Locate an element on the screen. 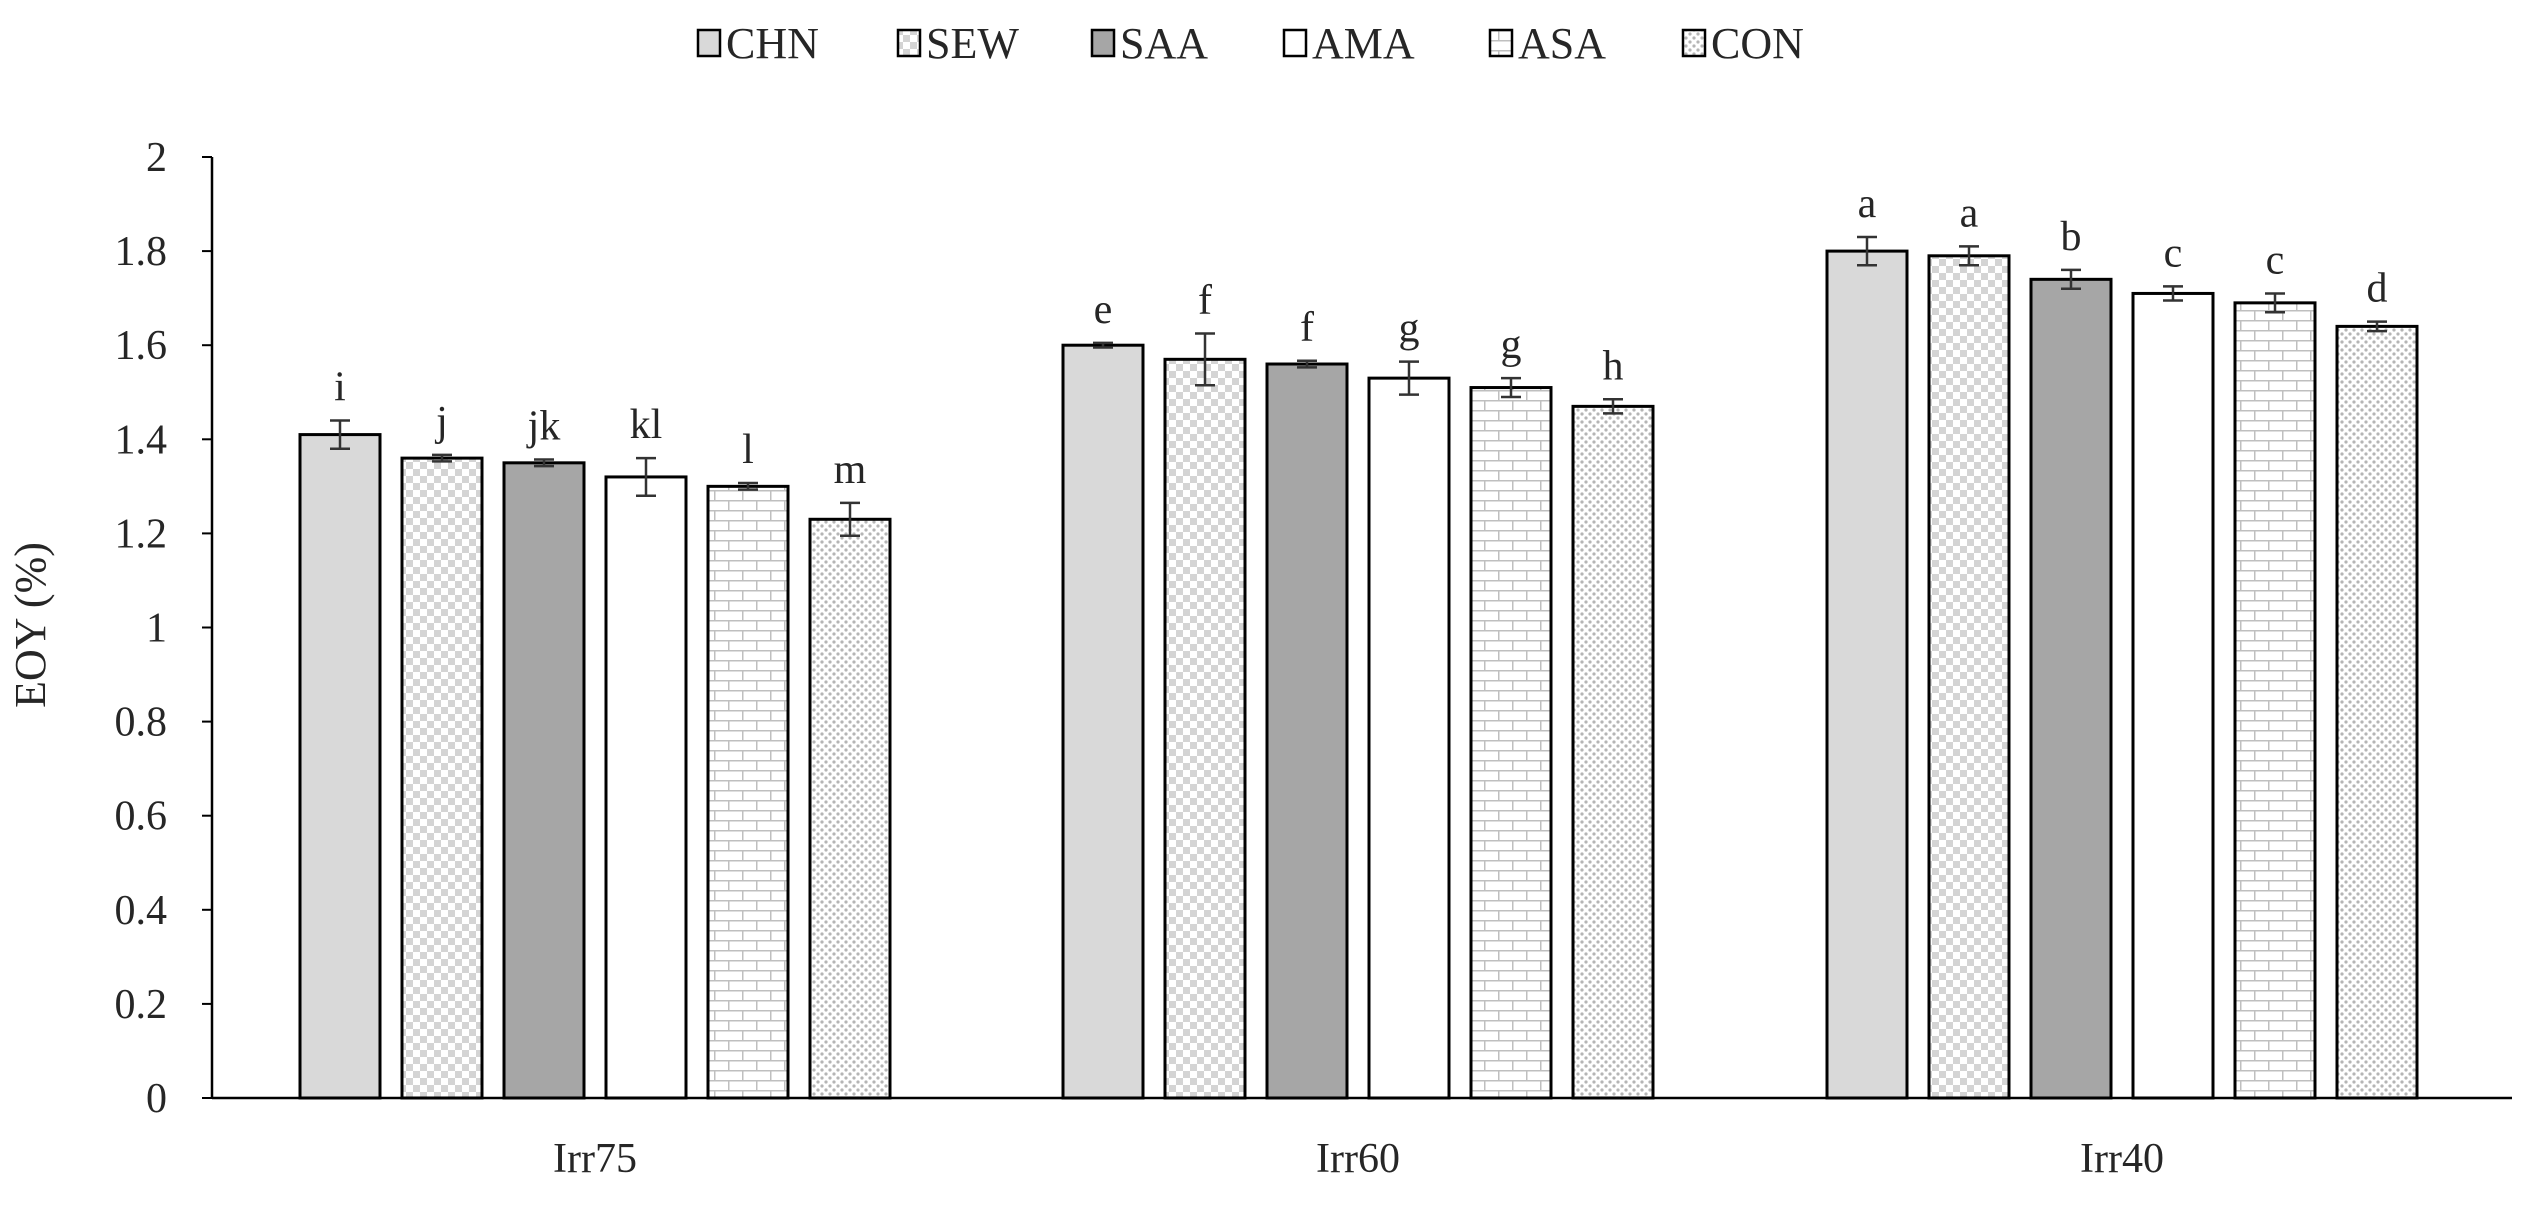  y-tick-label: 2 is located at coordinates (156, 158).